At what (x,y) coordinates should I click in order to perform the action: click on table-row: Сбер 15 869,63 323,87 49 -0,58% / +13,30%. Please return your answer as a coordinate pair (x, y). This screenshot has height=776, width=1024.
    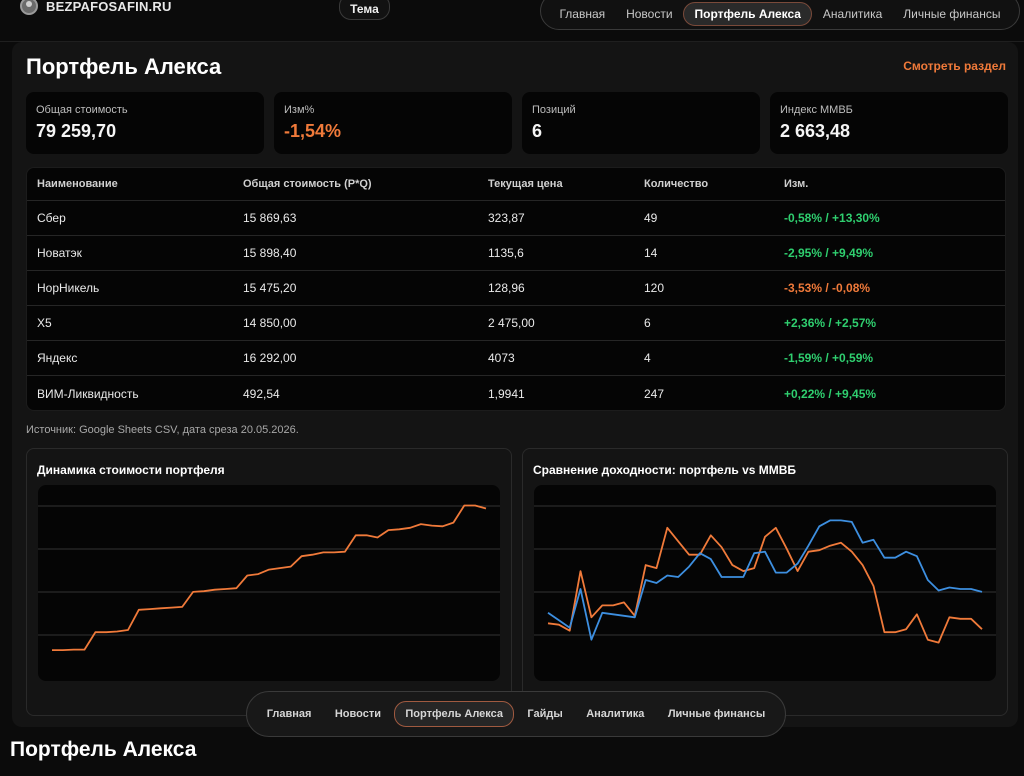
    Looking at the image, I should click on (516, 218).